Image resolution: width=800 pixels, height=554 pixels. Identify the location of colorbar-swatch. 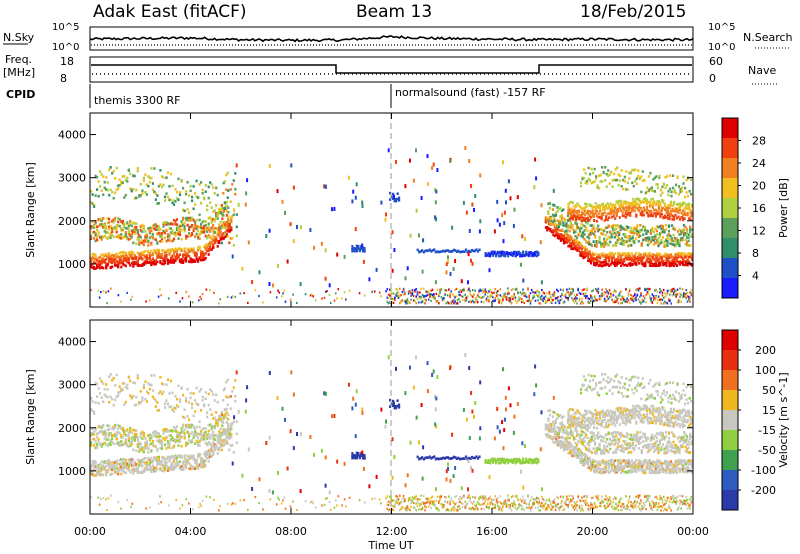
(730, 248).